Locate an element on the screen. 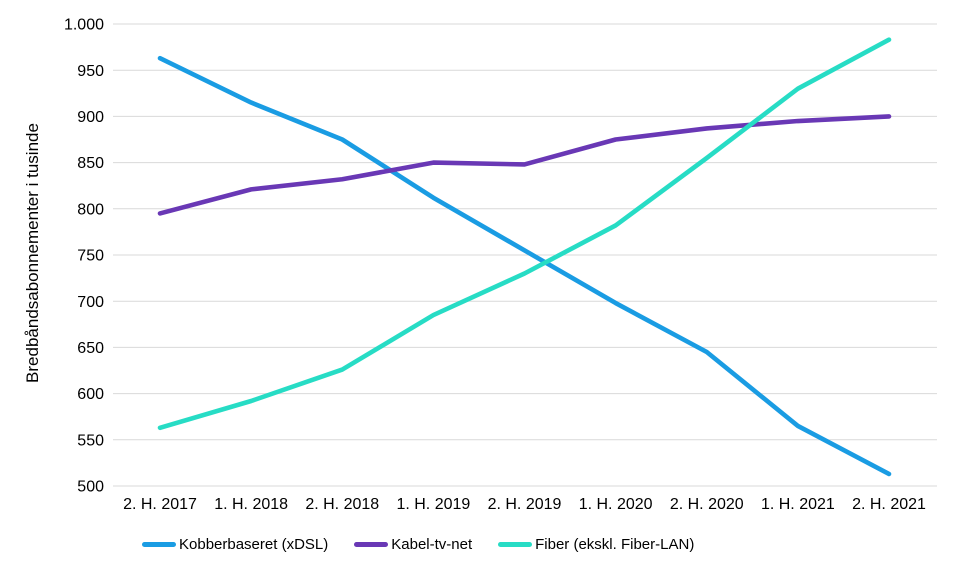 The width and height of the screenshot is (960, 576). x-tick-label: 2. H. 2017 is located at coordinates (160, 504).